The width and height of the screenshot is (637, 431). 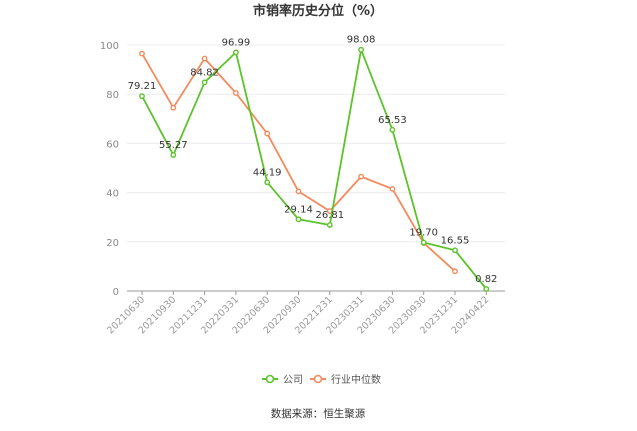 What do you see at coordinates (455, 240) in the screenshot?
I see `data-label: 16.55` at bounding box center [455, 240].